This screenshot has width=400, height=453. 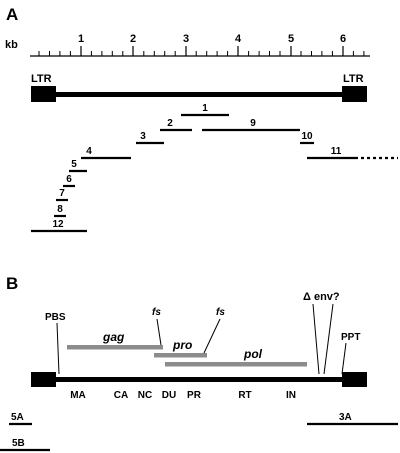 I want to click on pol-bar, so click(x=236, y=364).